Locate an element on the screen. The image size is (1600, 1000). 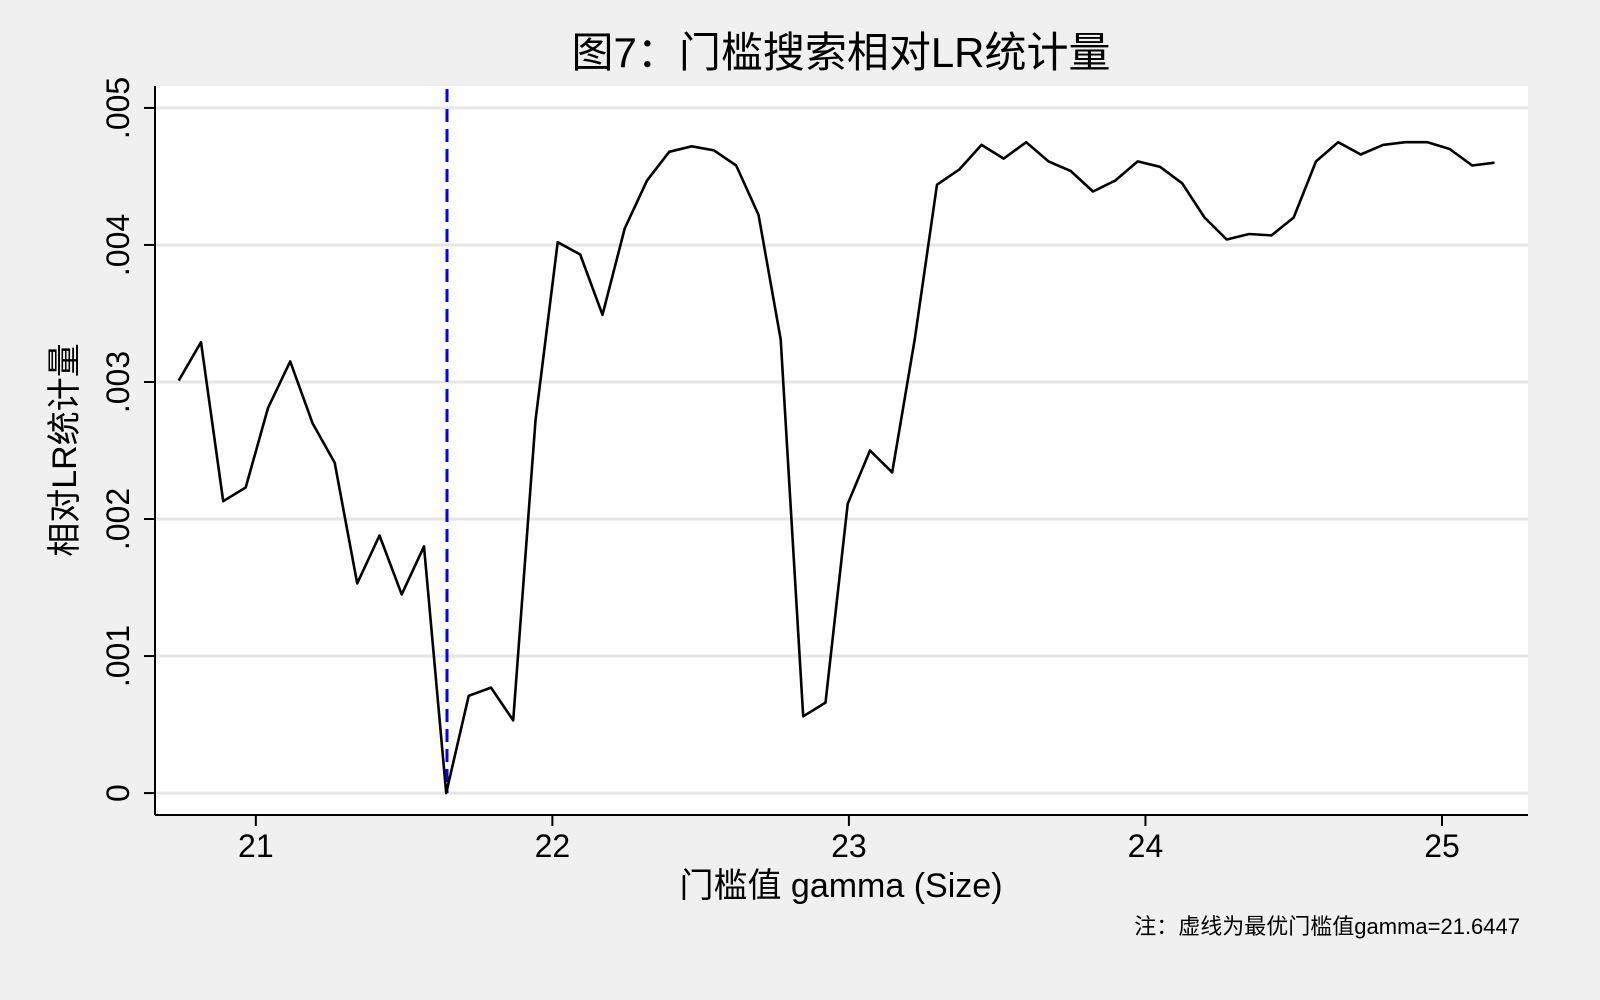
x-tick-label: 21 is located at coordinates (256, 846).